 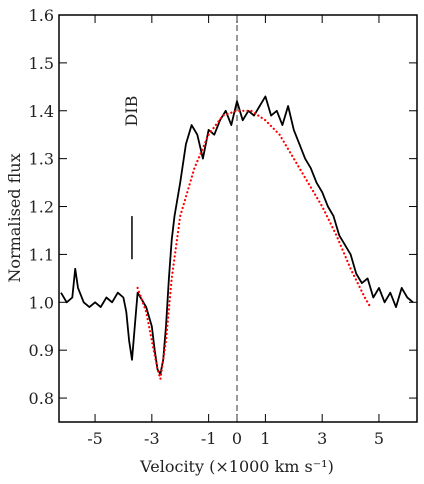 What do you see at coordinates (41, 63) in the screenshot?
I see `y-tick-label: 1.5` at bounding box center [41, 63].